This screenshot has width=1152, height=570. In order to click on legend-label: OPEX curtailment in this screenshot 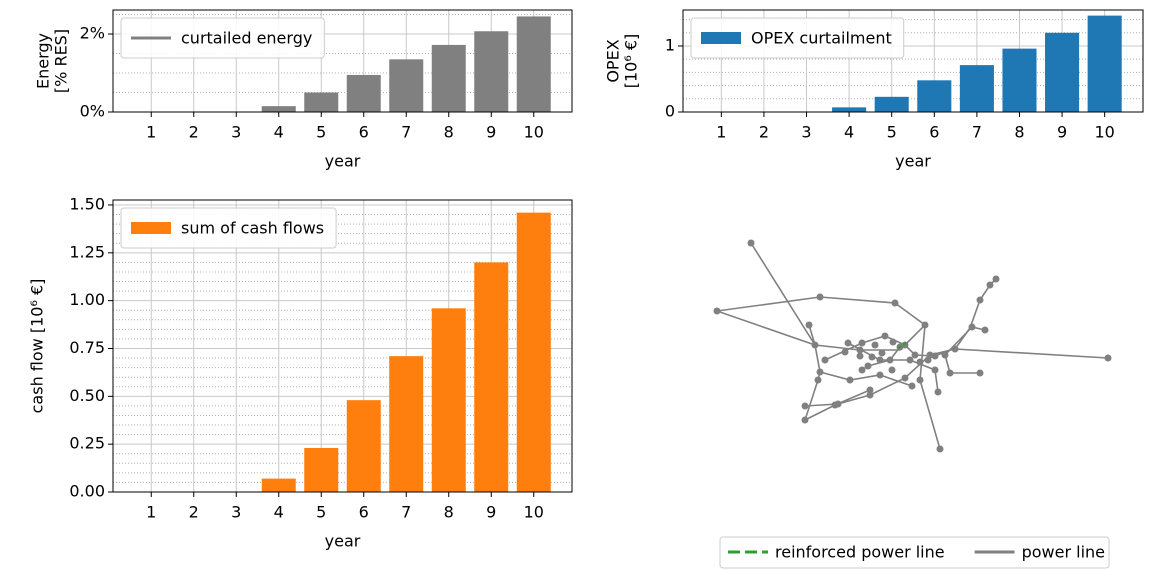, I will do `click(821, 38)`.